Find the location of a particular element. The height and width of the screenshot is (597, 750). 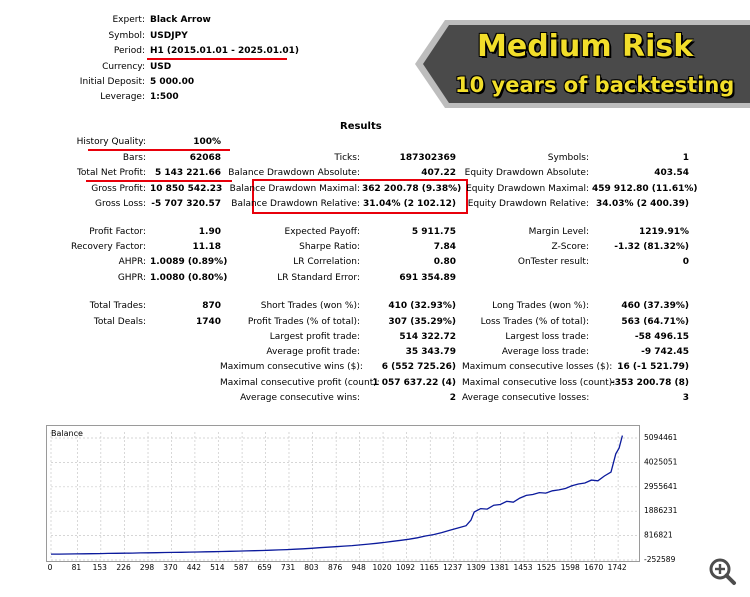

header-label-symbol: Symbol: is located at coordinates (126, 36).